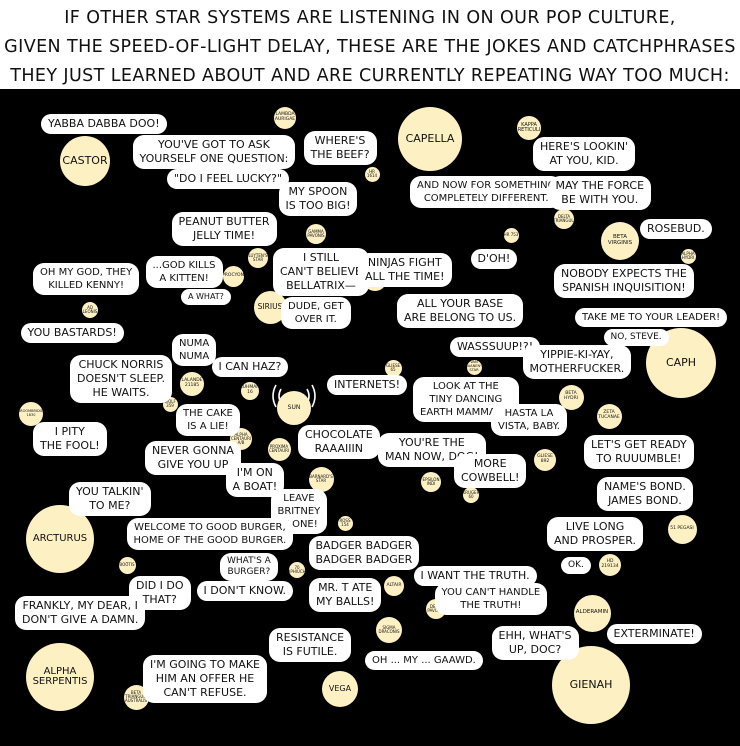  I want to click on quote-line: More, so click(490, 463).